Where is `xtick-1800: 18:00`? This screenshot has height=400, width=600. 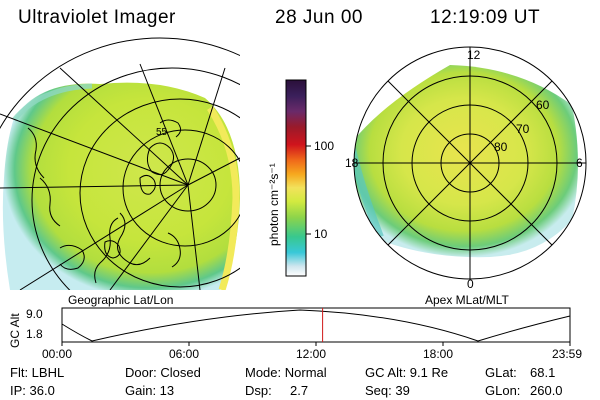 xtick-1800: 18:00 is located at coordinates (438, 354).